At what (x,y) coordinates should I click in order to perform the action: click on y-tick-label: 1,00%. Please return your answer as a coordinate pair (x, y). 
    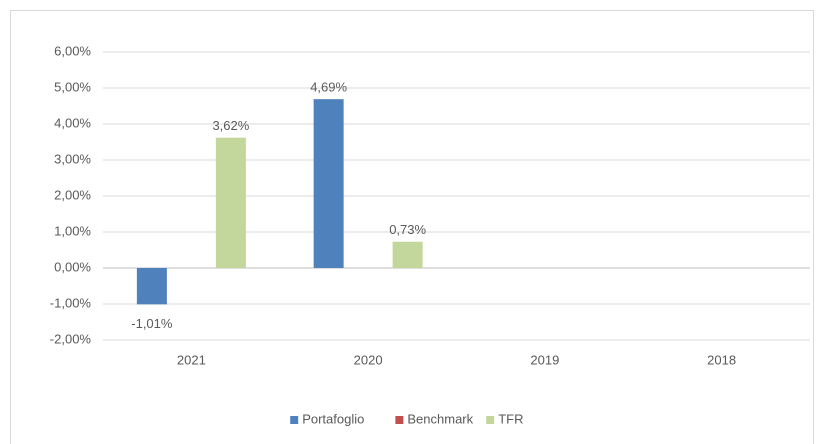
    Looking at the image, I should click on (72, 230).